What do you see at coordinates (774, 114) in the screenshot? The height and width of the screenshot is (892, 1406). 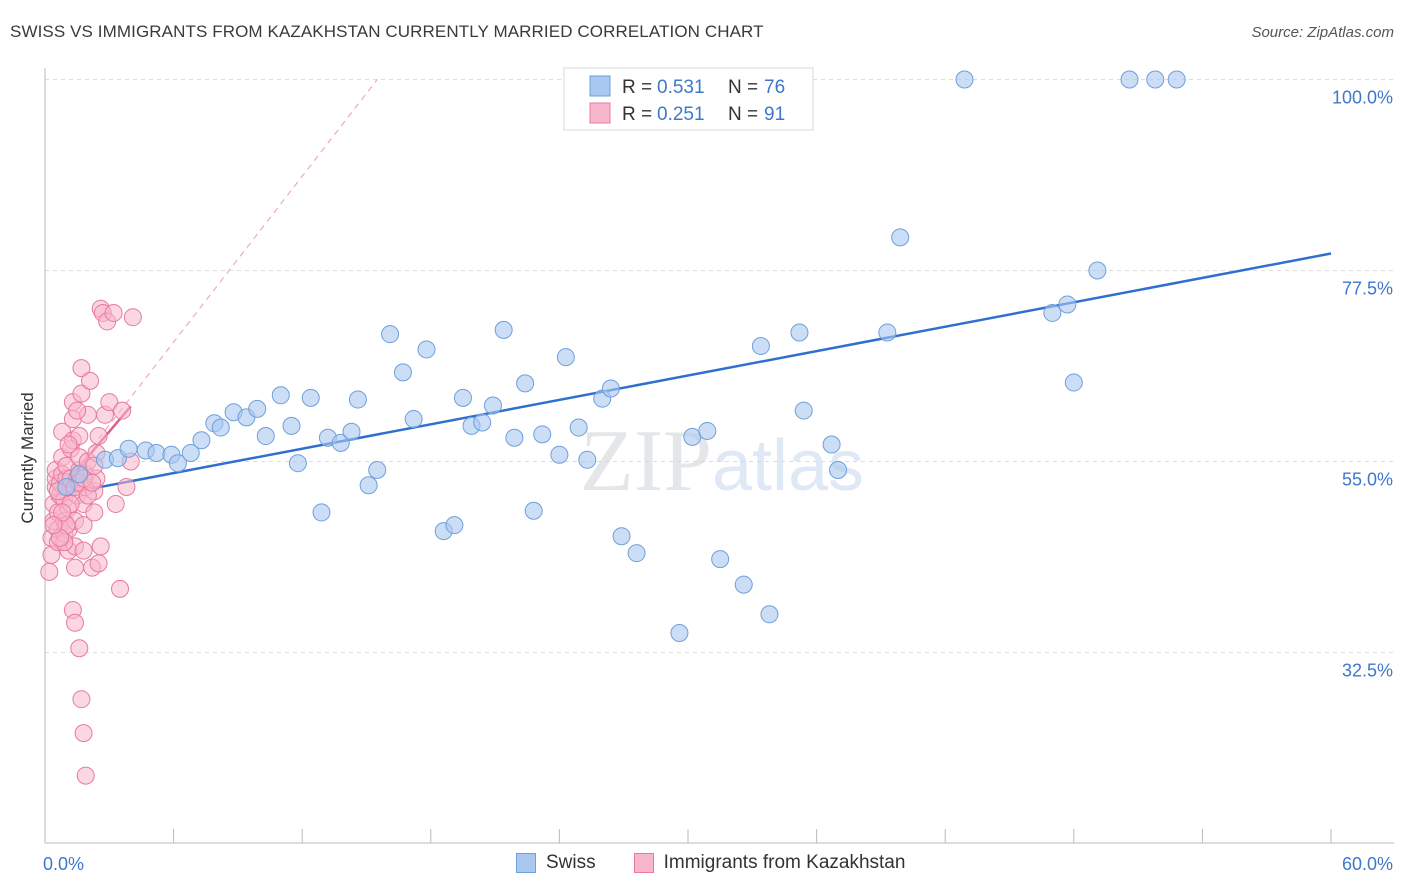 I see `legend-n-value: 91` at bounding box center [774, 114].